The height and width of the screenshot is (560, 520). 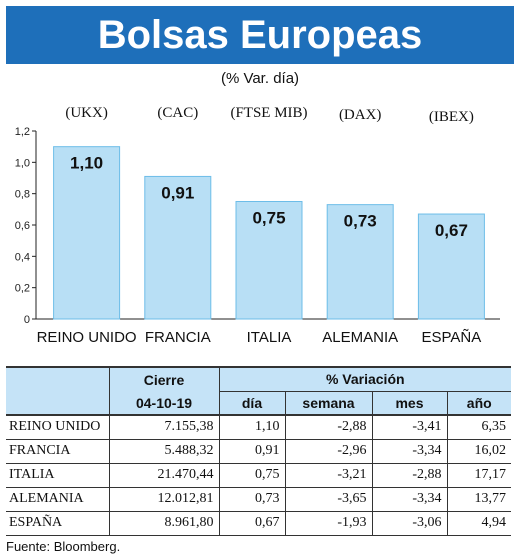 I want to click on index-label: (DAX), so click(x=360, y=115).